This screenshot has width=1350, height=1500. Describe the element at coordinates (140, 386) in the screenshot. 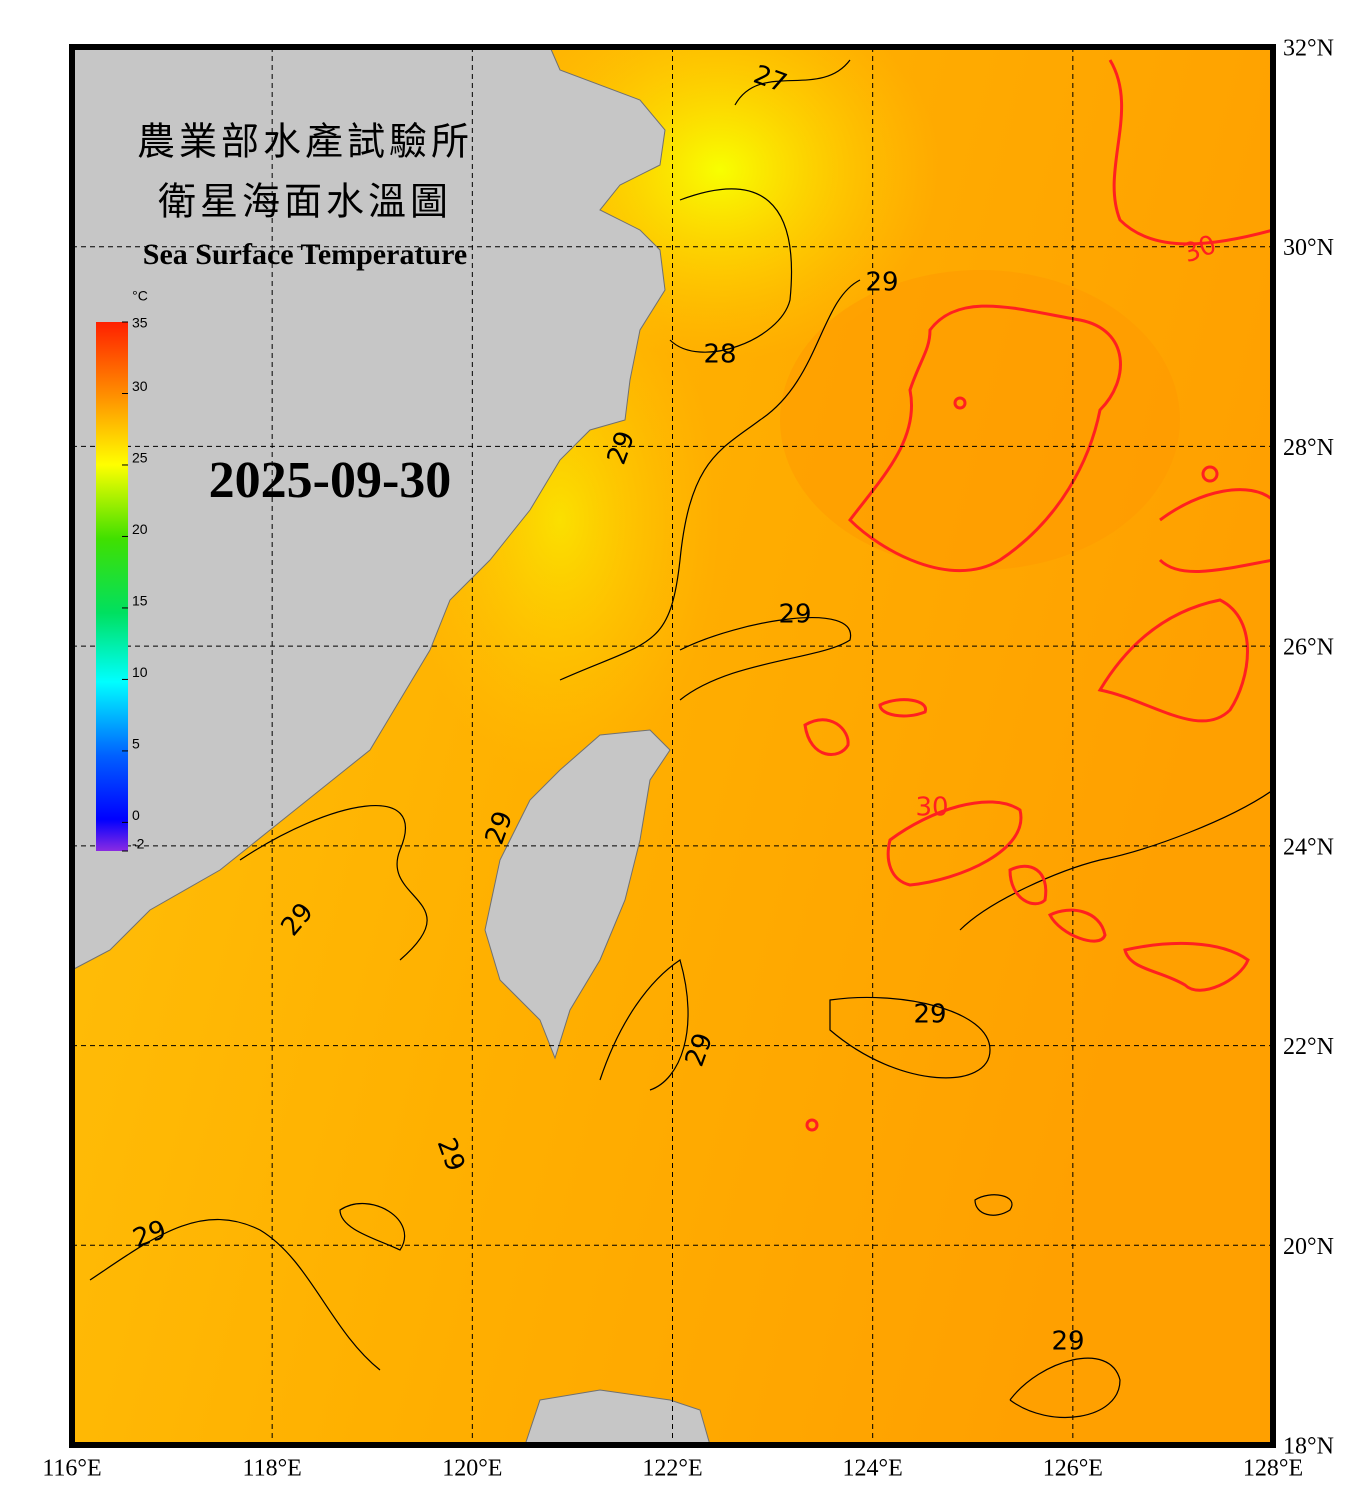

I see `colorbar-tick-label: 30` at that location.